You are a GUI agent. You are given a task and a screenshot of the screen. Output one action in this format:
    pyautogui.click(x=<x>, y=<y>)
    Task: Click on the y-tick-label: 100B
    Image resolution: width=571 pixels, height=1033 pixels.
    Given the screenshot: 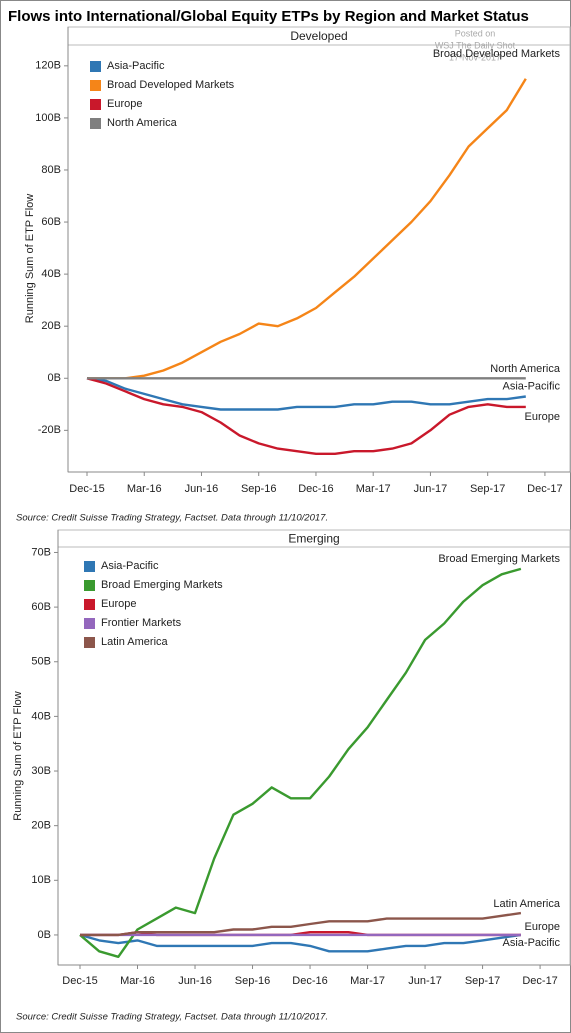 What is the action you would take?
    pyautogui.click(x=48, y=118)
    